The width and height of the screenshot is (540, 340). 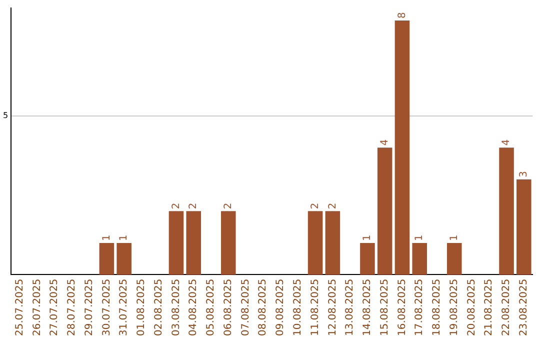 I want to click on x-tick-label: 17.08.2025, so click(x=420, y=307).